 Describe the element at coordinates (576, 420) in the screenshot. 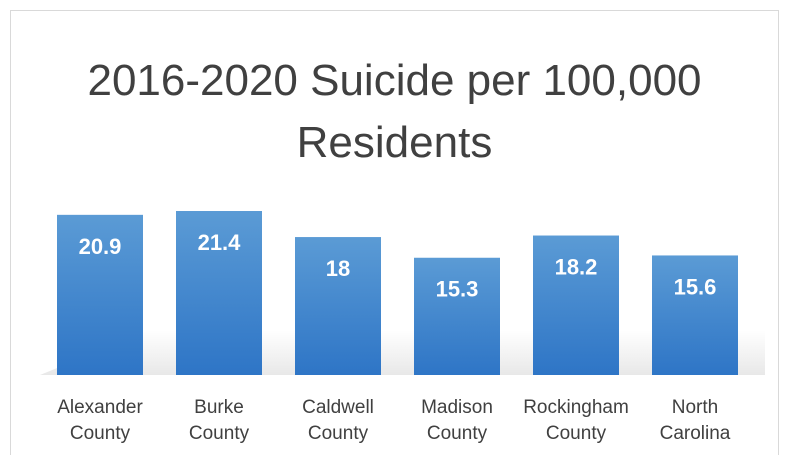

I see `category-label-5: Rockingham County` at that location.